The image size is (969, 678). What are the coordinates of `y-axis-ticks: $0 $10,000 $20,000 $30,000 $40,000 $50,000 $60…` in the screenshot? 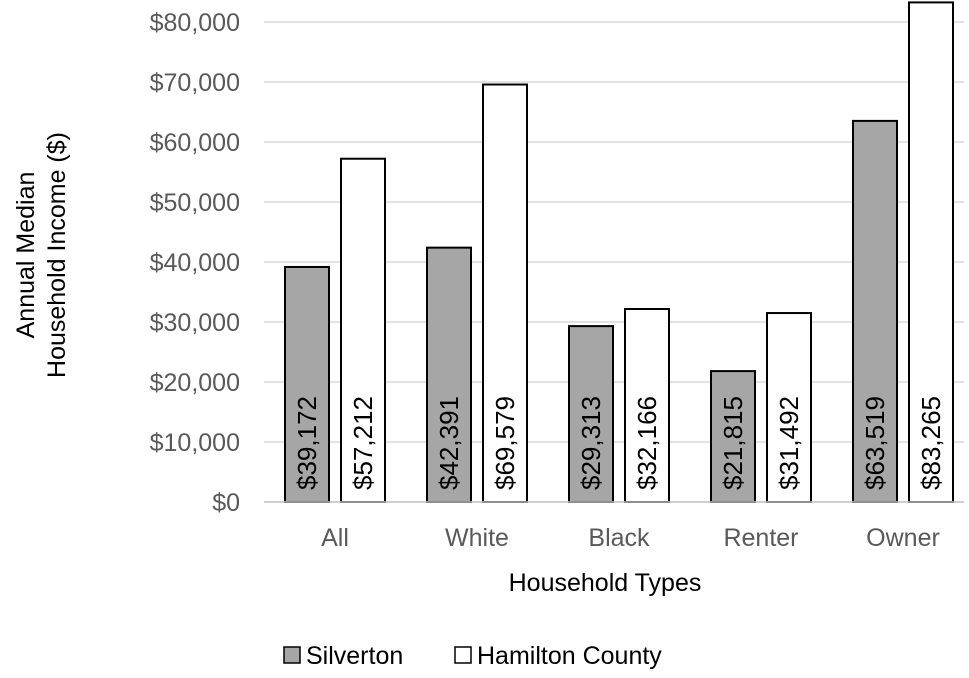 It's located at (195, 263).